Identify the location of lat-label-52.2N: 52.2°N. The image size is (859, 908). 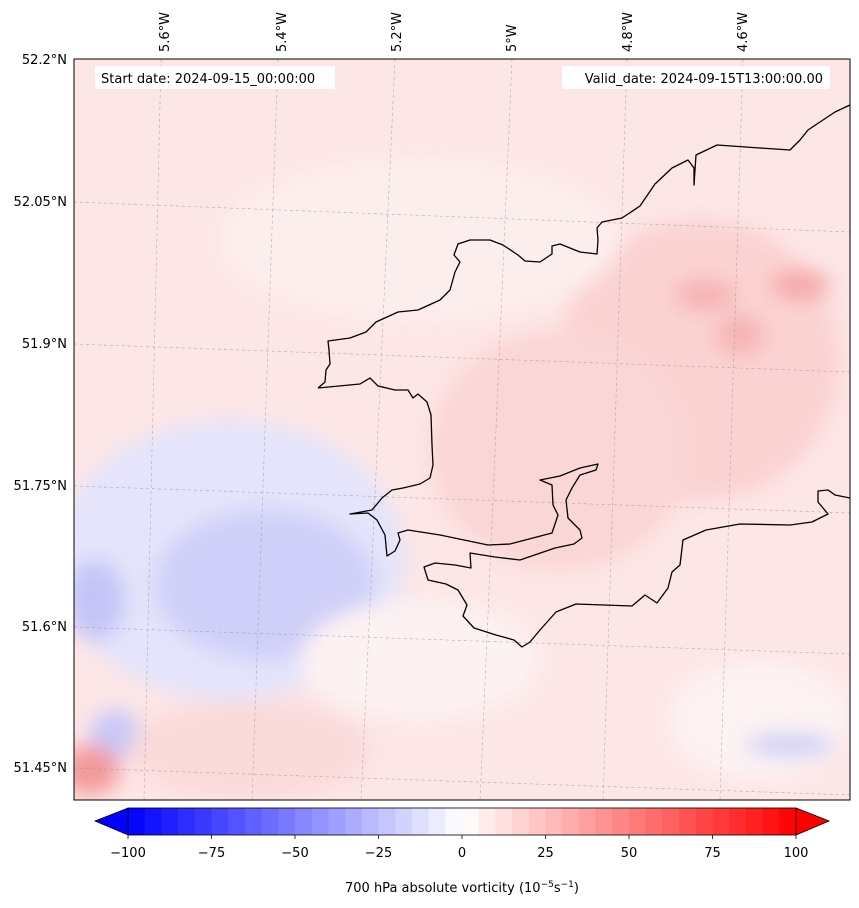
(44, 60).